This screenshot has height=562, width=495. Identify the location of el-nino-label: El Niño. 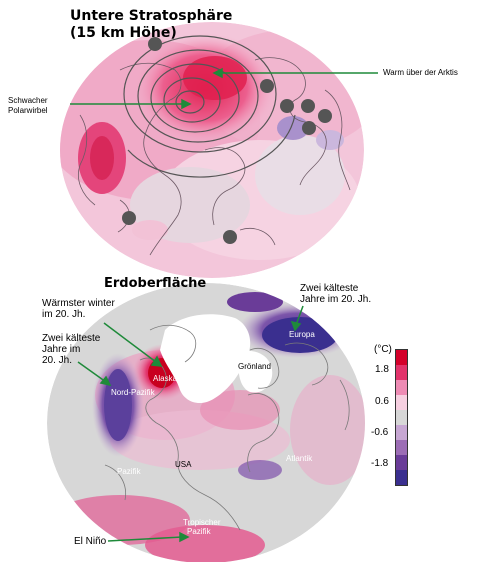
(90, 541).